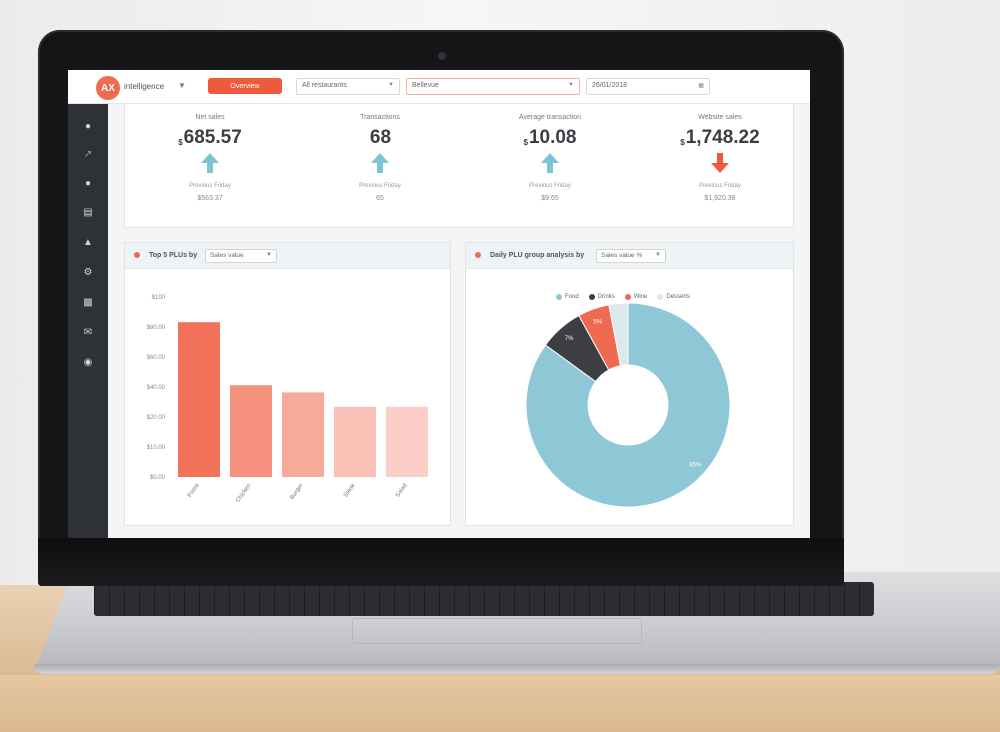  I want to click on panel-header: Top 5 PLUs by Sales value ▼, so click(287, 256).